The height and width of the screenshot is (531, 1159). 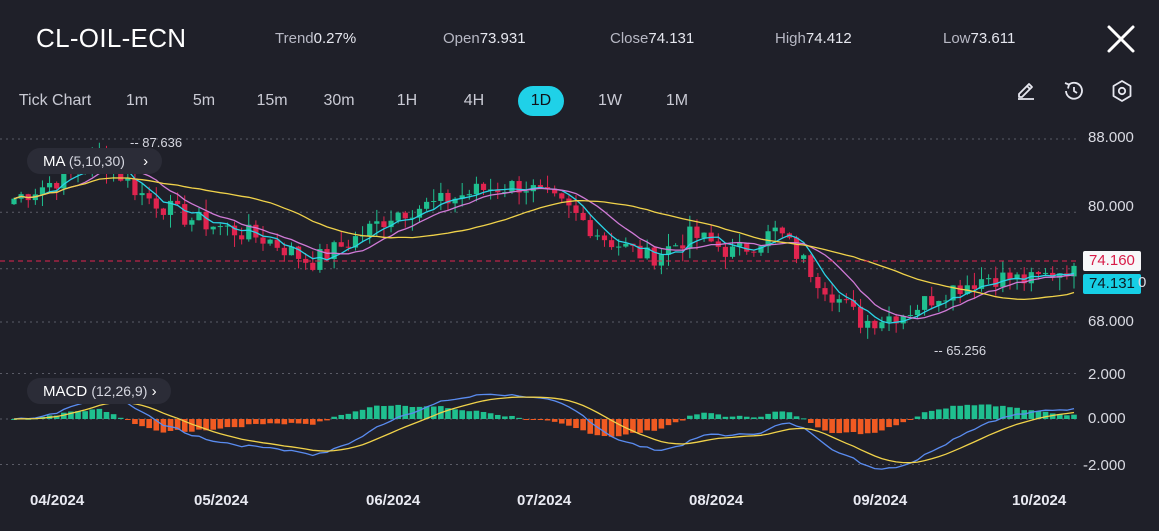 What do you see at coordinates (502, 38) in the screenshot?
I see `open-value: 73.931` at bounding box center [502, 38].